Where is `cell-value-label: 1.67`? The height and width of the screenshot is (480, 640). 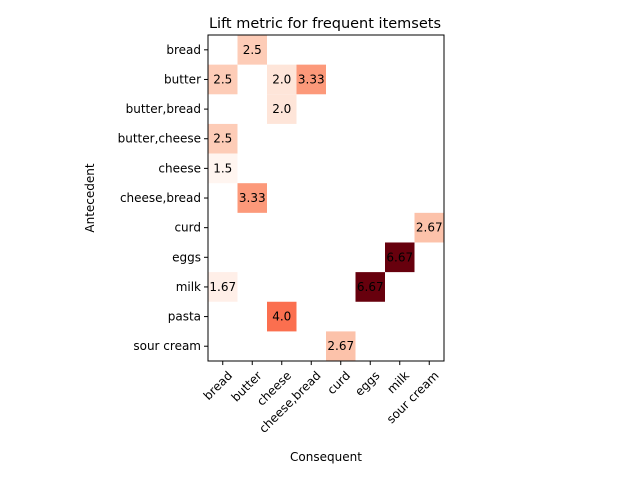
cell-value-label: 1.67 is located at coordinates (222, 287).